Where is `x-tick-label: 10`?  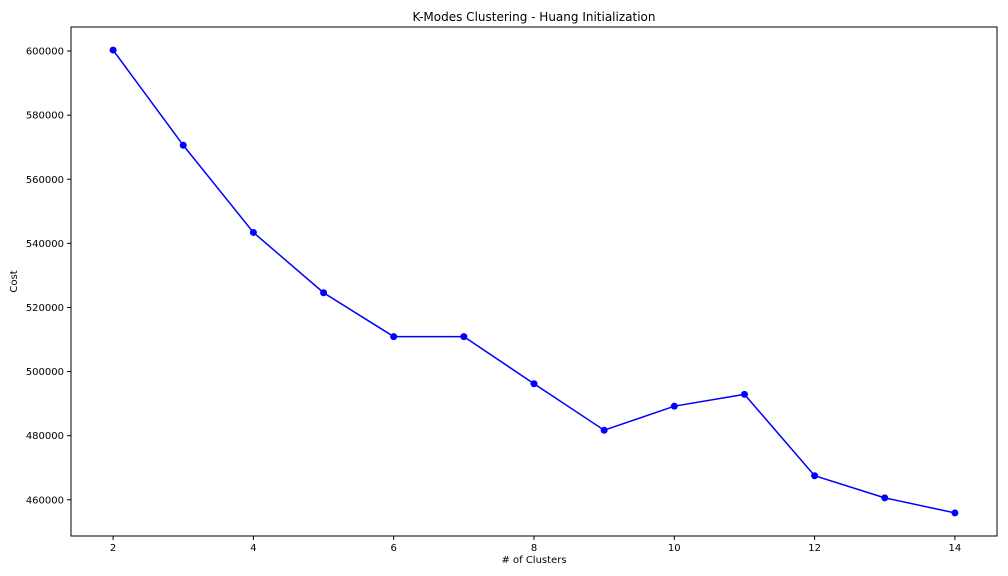
x-tick-label: 10 is located at coordinates (674, 548).